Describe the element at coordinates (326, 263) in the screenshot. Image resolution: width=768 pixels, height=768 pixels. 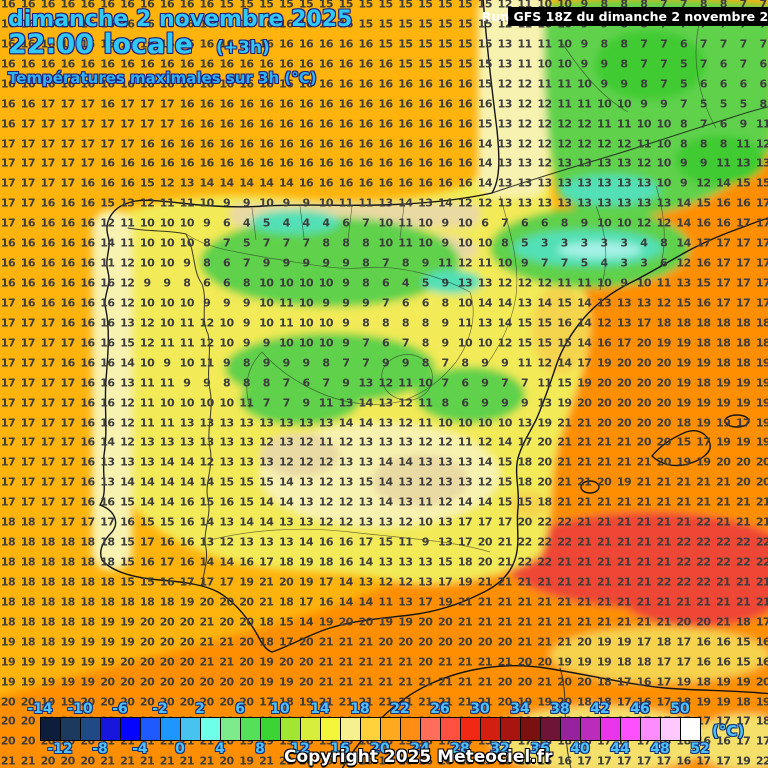
I see `grid-temperature-value: 9` at that location.